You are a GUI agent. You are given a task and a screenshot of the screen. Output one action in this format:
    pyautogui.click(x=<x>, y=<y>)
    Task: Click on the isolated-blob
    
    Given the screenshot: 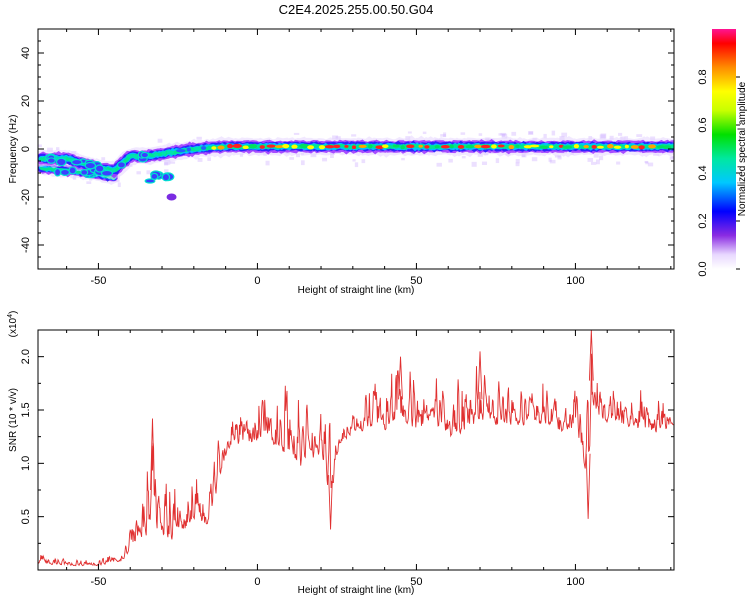 What is the action you would take?
    pyautogui.click(x=171, y=197)
    